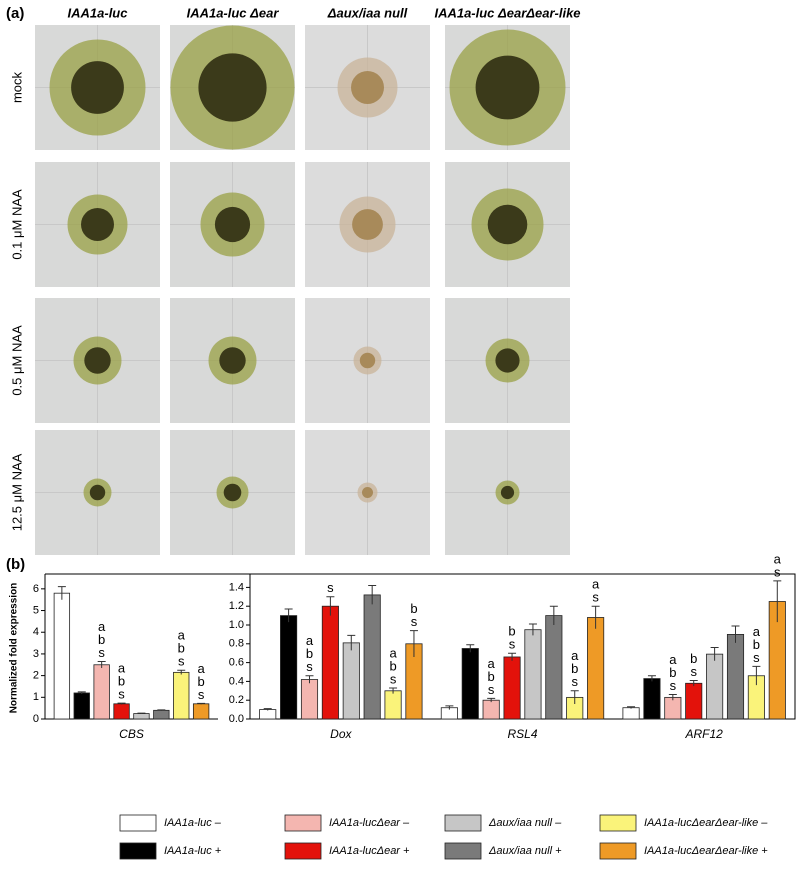  I want to click on y-tick-label: 1.2, so click(236, 606).